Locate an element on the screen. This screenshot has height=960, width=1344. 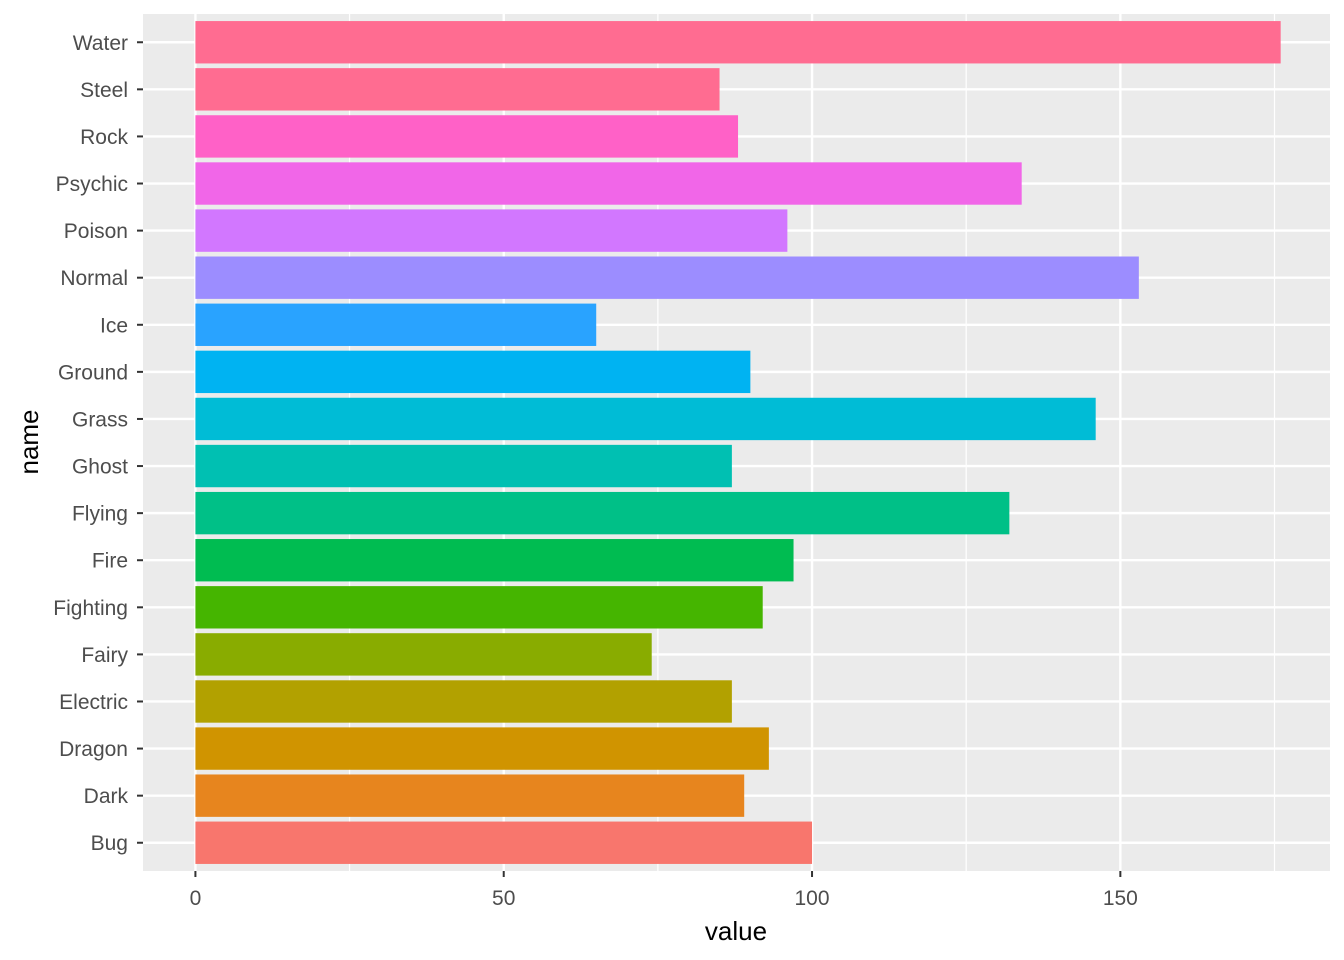
bar-dark is located at coordinates (470, 795).